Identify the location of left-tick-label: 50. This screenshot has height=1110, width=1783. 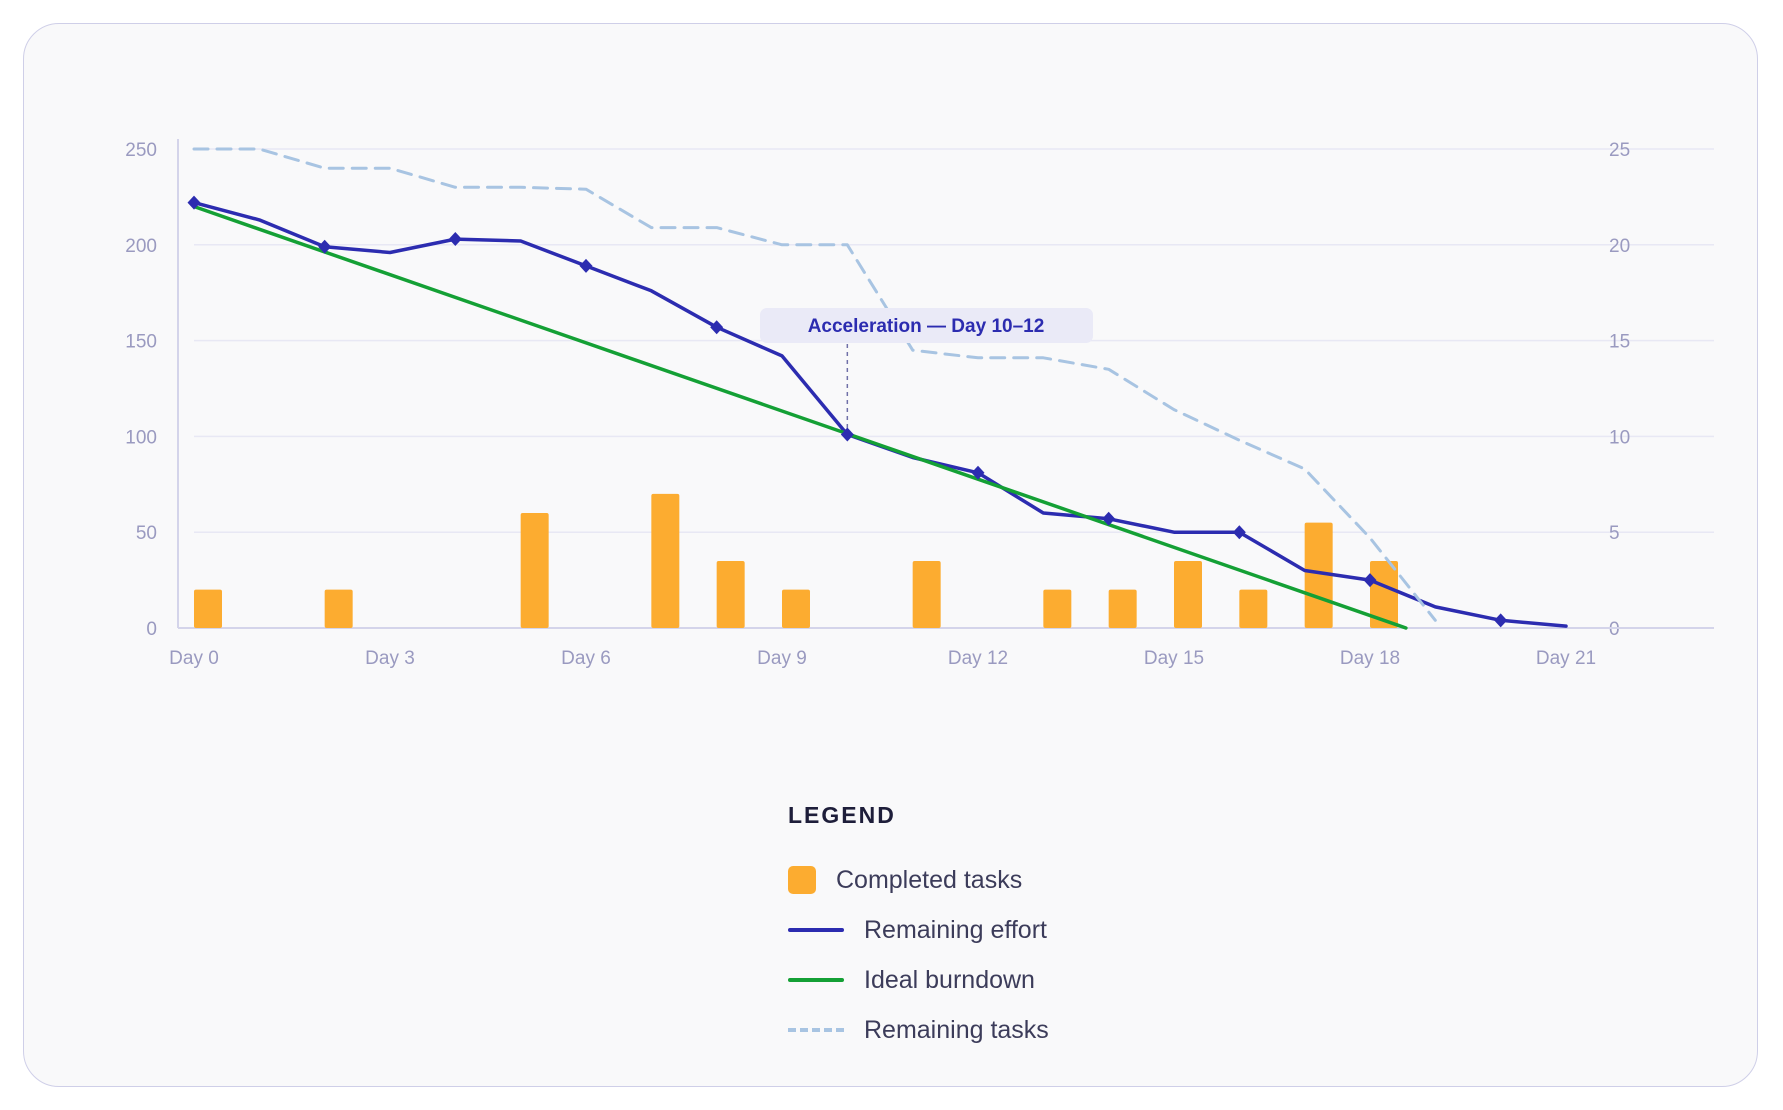
(146, 533).